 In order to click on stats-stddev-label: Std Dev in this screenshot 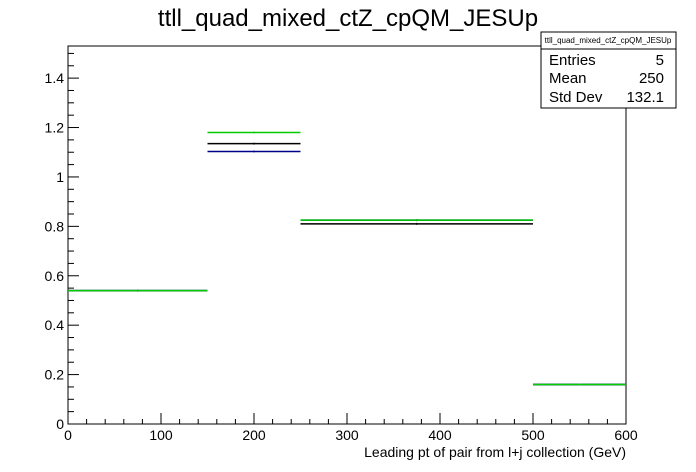, I will do `click(576, 97)`.